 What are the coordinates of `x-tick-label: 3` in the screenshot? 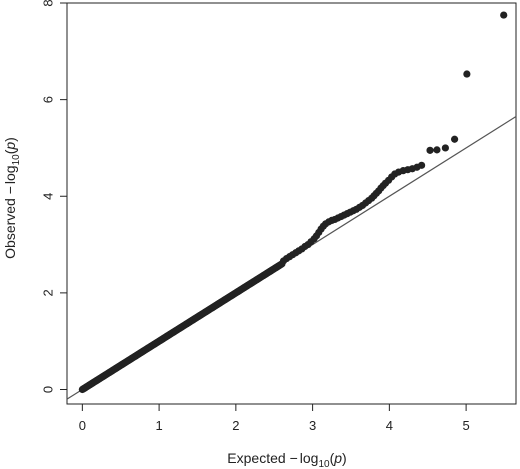 It's located at (312, 425).